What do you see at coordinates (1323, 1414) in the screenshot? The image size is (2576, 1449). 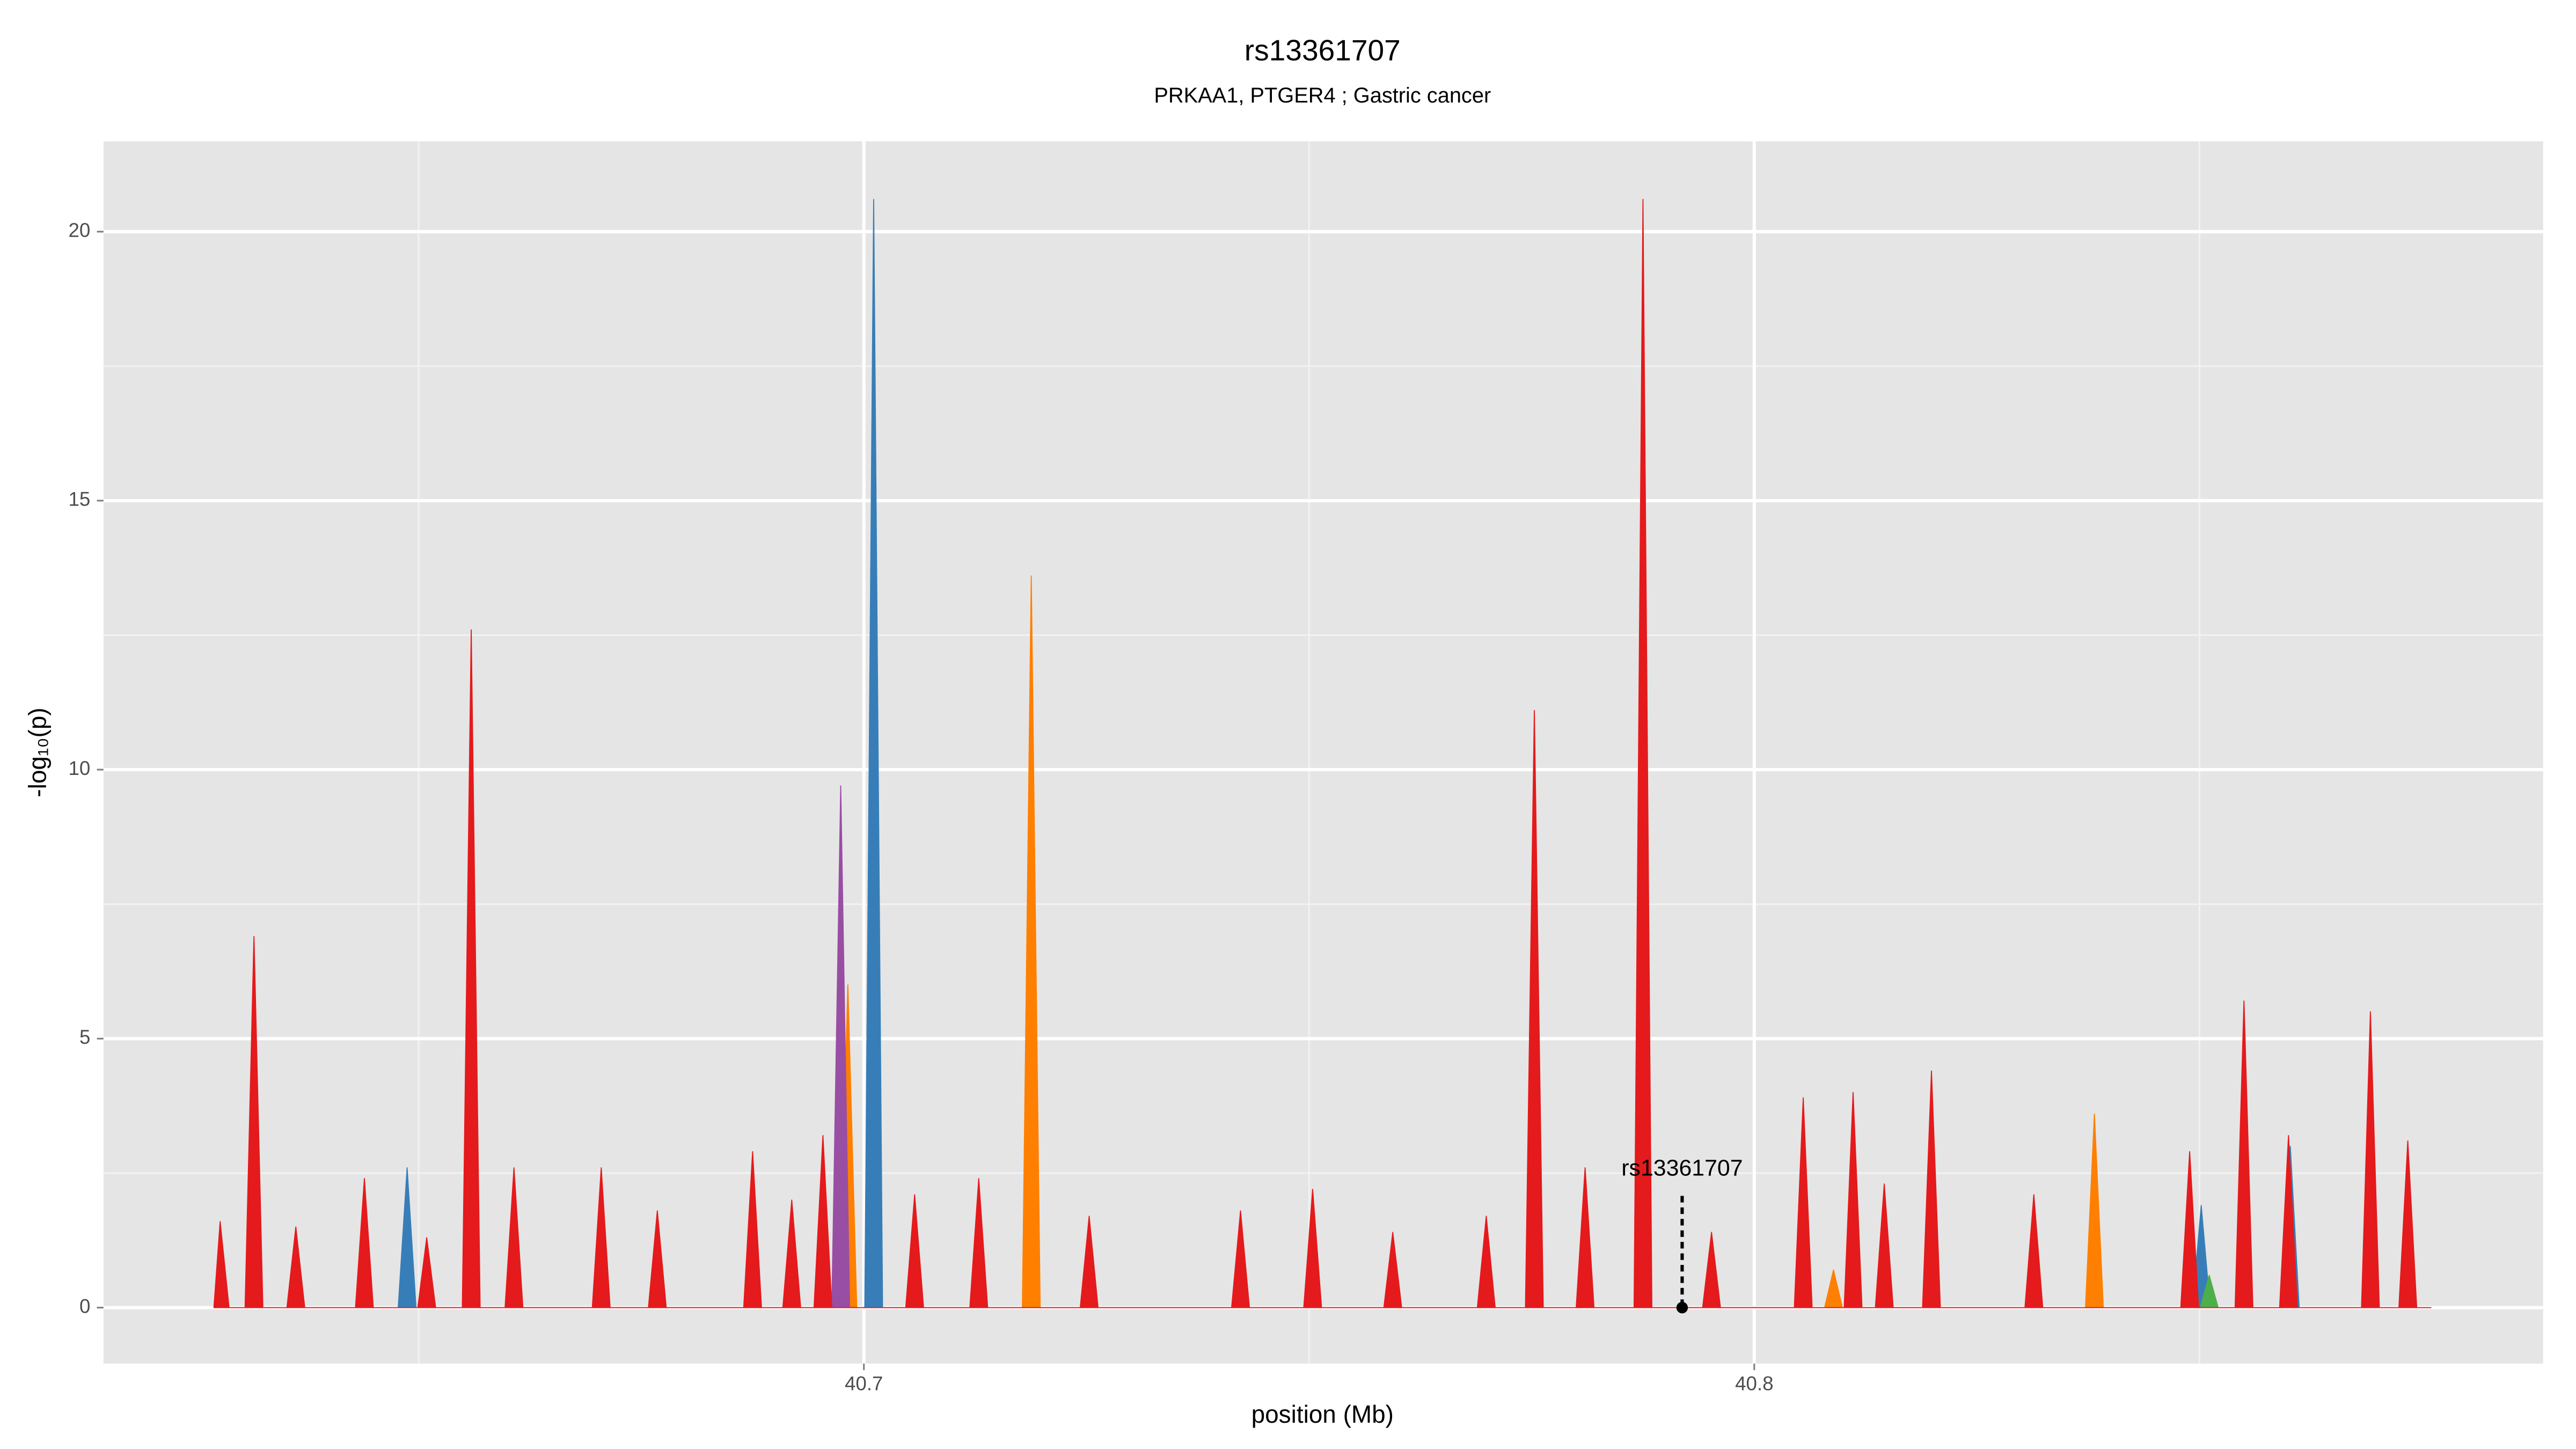 I see `x-axis-label: position (Mb)` at bounding box center [1323, 1414].